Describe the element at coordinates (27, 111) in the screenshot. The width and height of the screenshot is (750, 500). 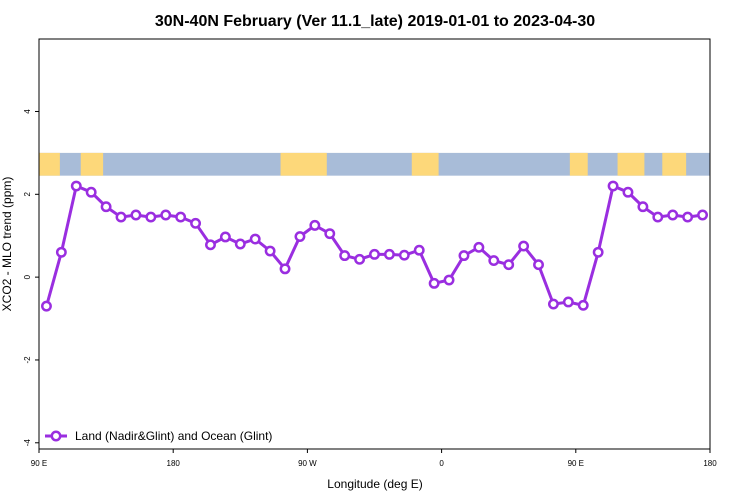
I see `y-tick-label: 4` at that location.